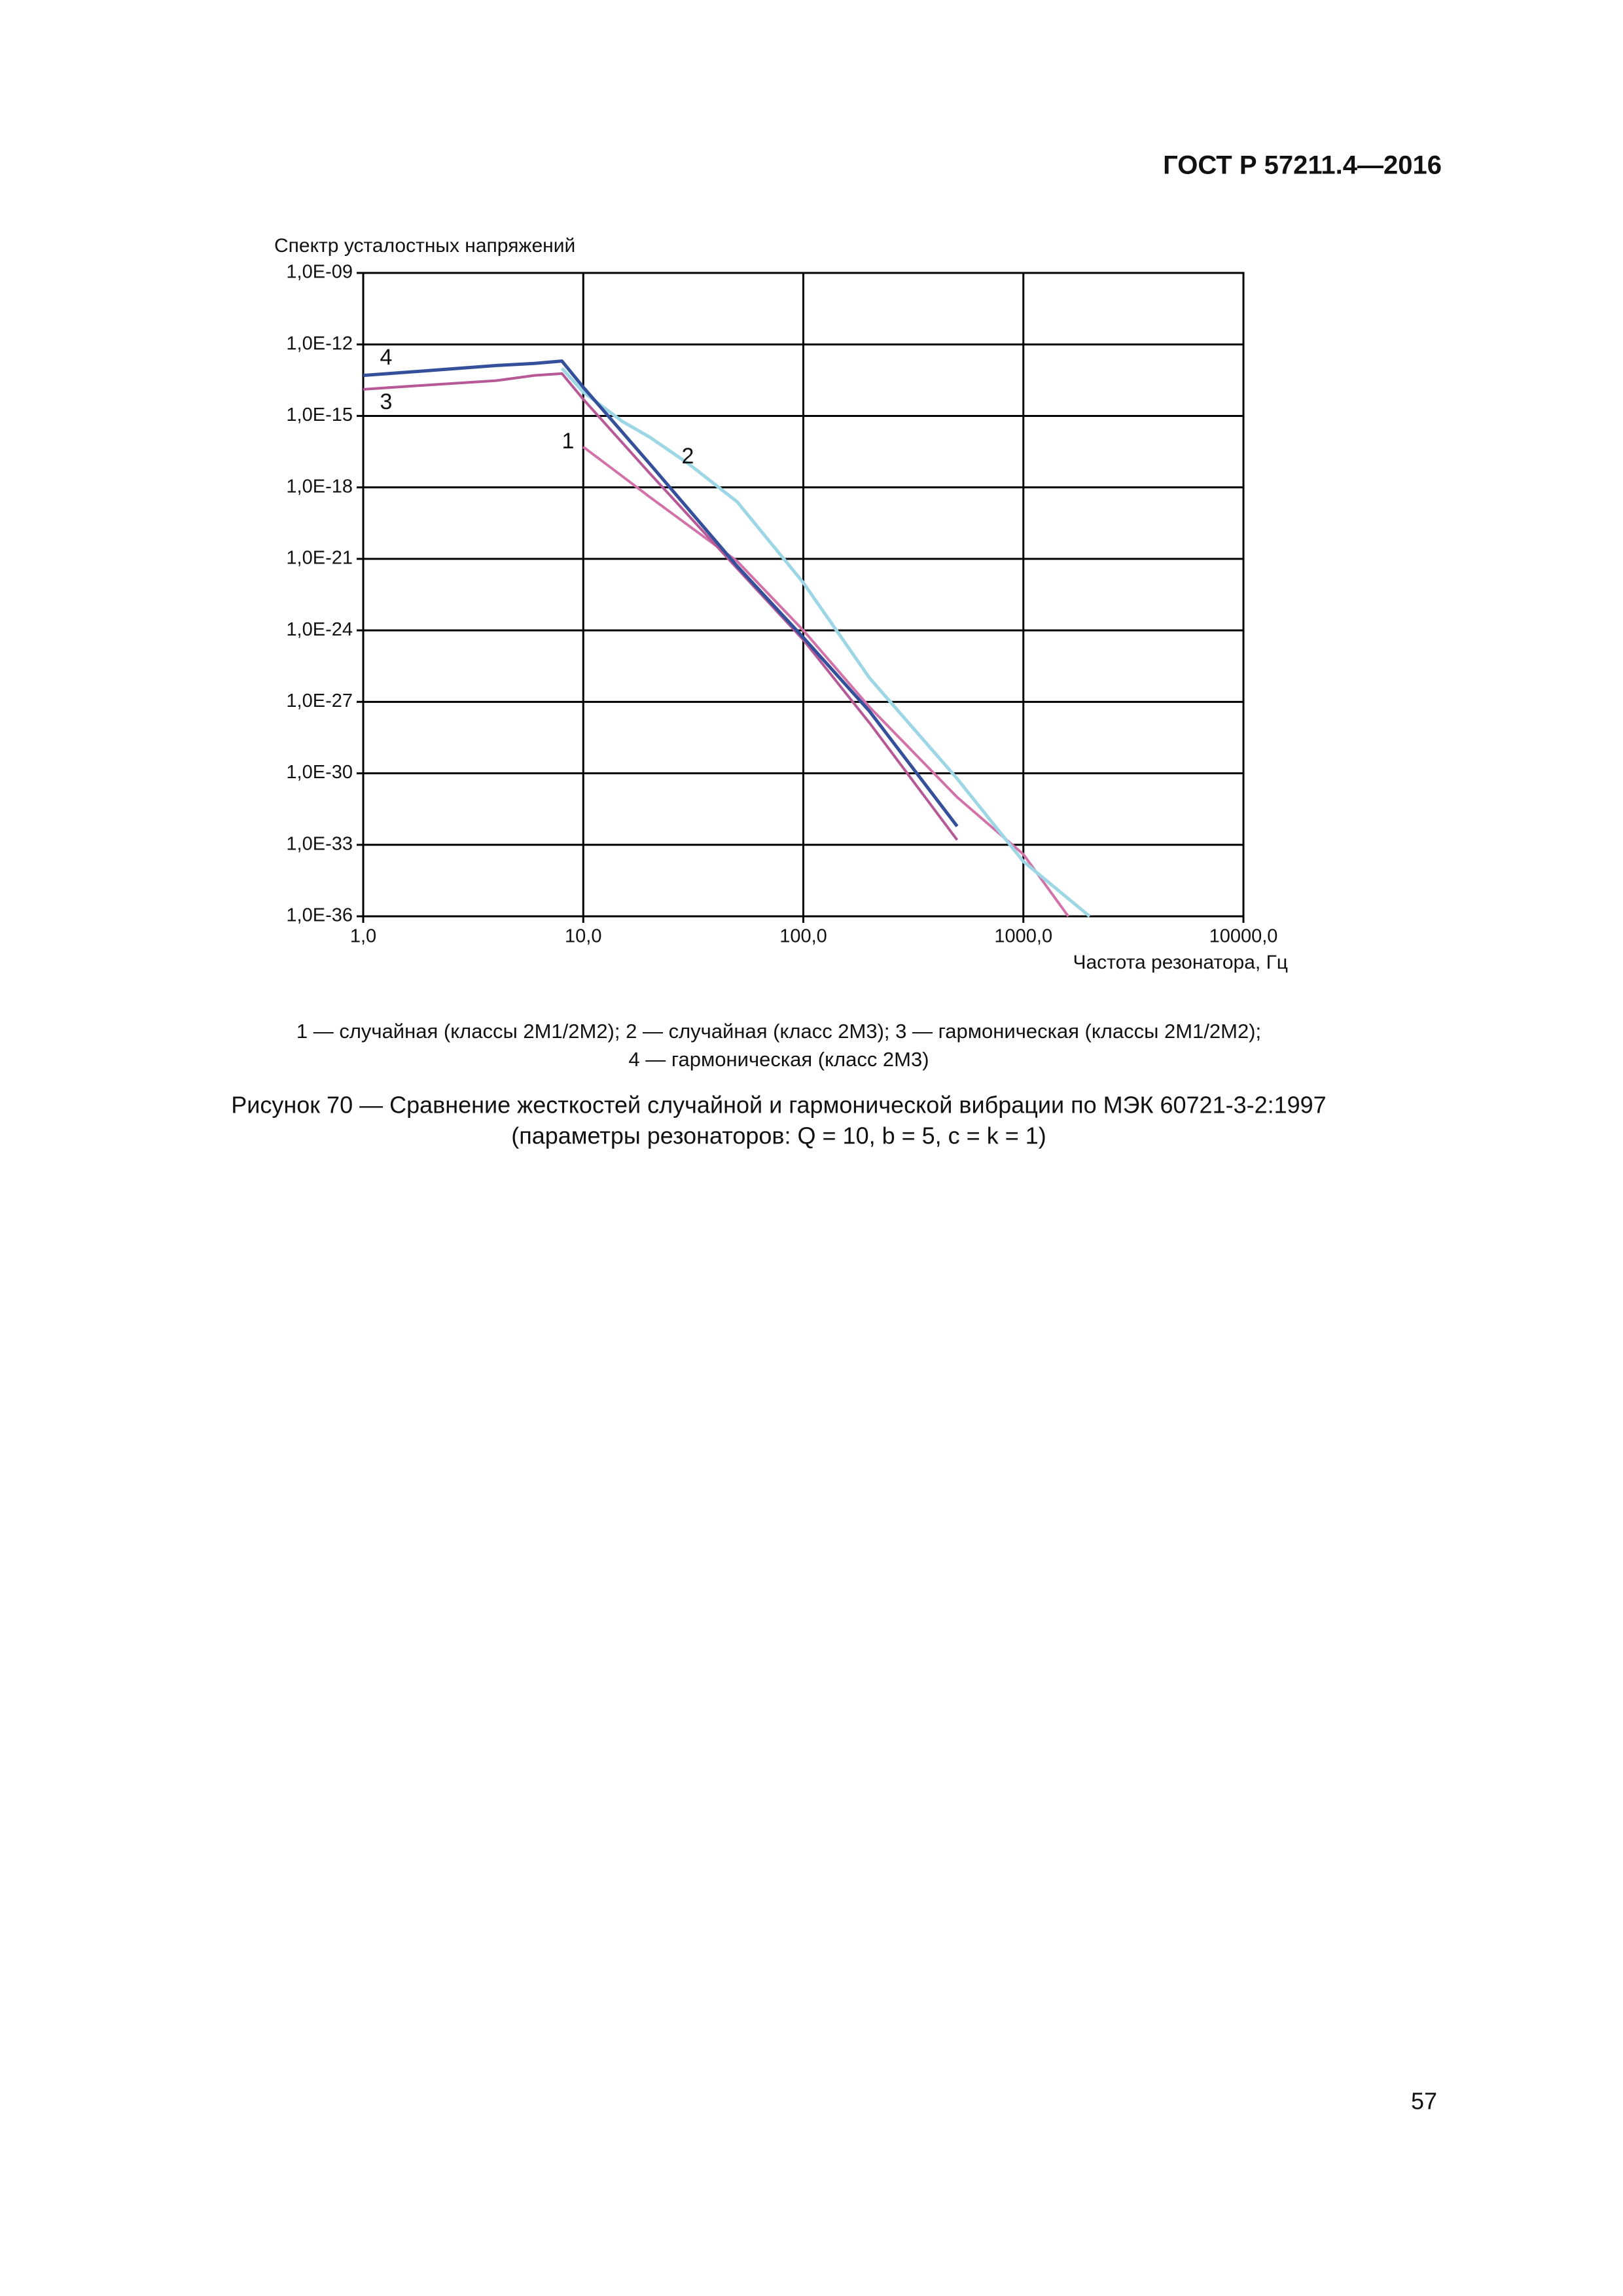 Image resolution: width=1623 pixels, height=2296 pixels. What do you see at coordinates (319, 701) in the screenshot?
I see `y-tick-label: 1,0E-27` at bounding box center [319, 701].